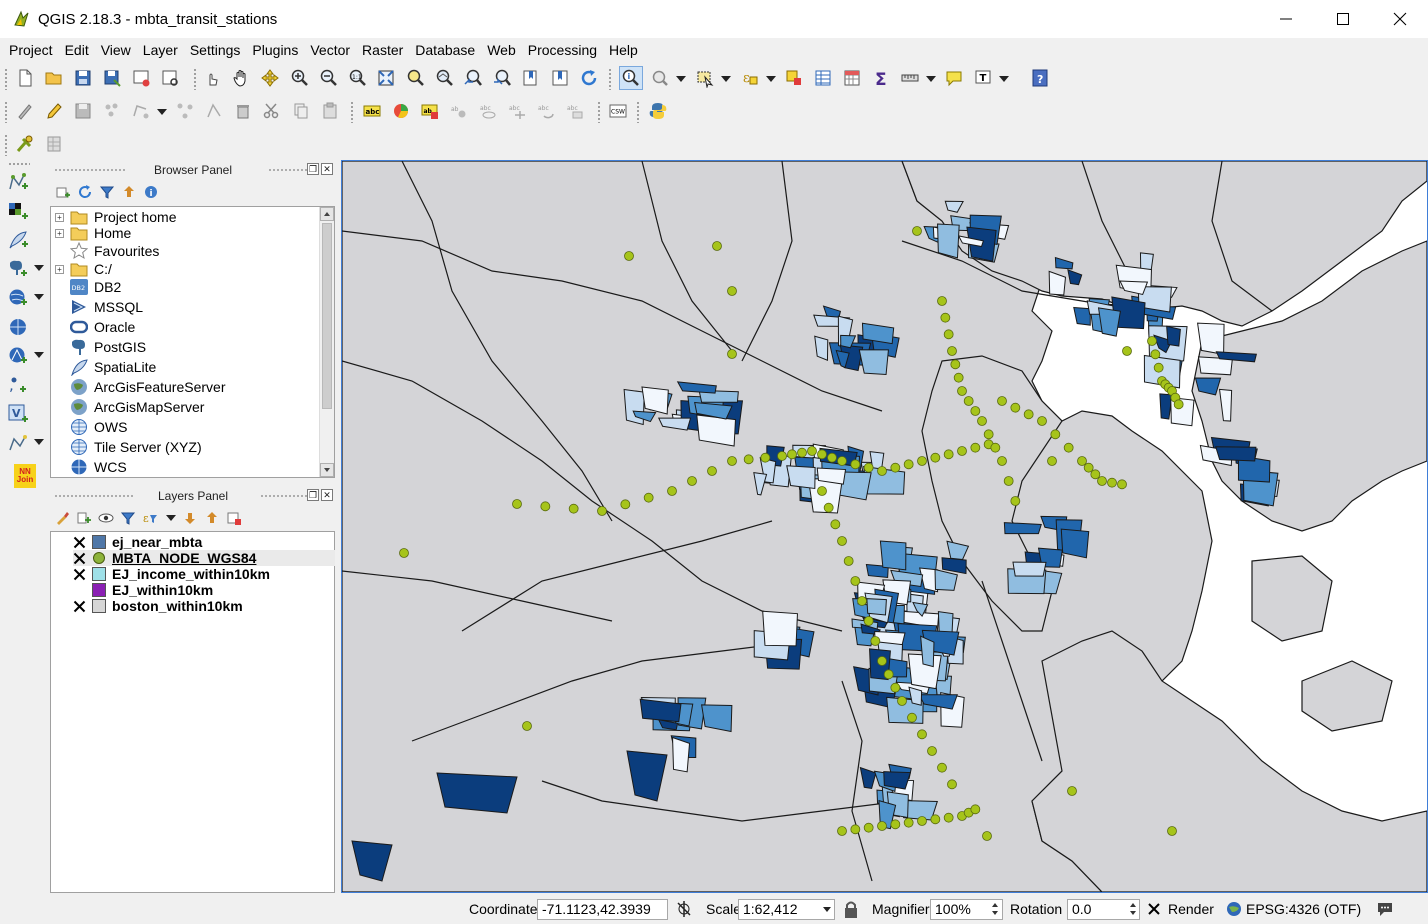  I want to click on rotation-spinbox: 0.0, so click(1103, 909).